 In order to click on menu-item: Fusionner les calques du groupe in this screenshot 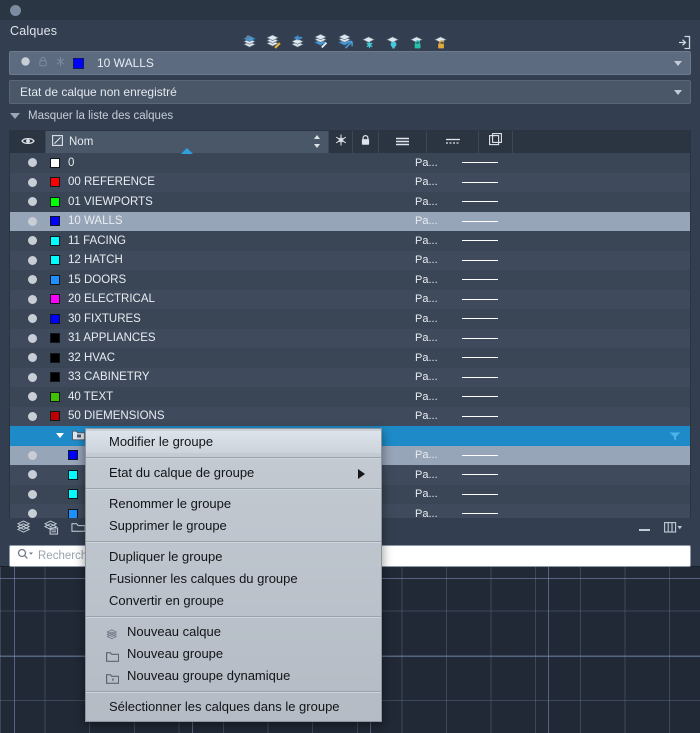, I will do `click(233, 579)`.